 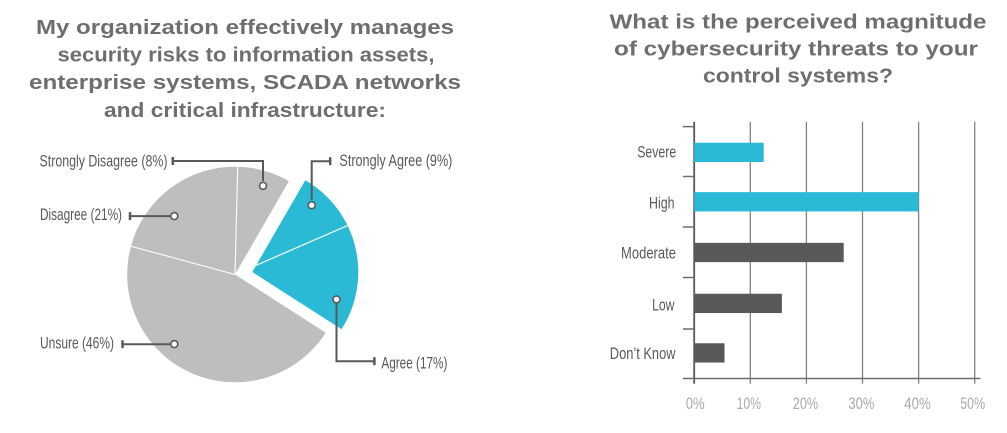 What do you see at coordinates (796, 48) in the screenshot?
I see `svg-text:of cybersecurity threats to yo: of cybersecurity threats to your` at bounding box center [796, 48].